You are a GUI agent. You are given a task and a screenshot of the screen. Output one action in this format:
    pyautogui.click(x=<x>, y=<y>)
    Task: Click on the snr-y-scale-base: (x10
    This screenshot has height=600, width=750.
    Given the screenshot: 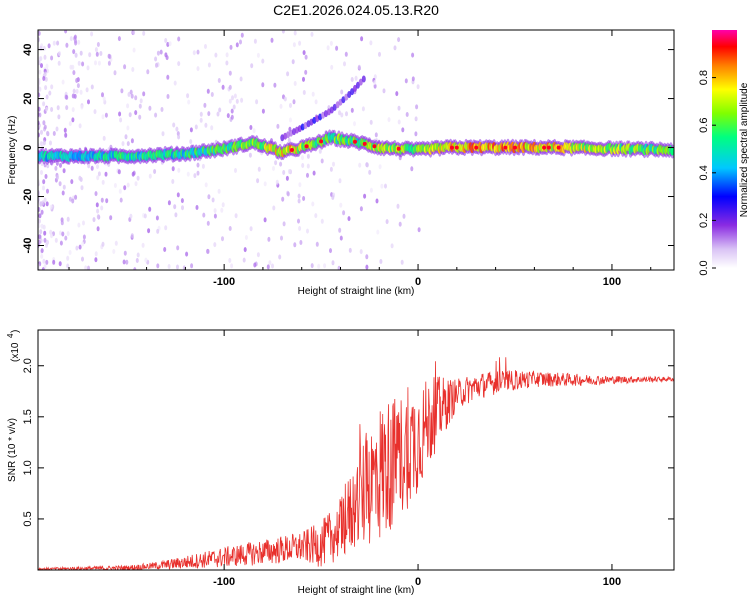 What is the action you would take?
    pyautogui.click(x=15, y=352)
    